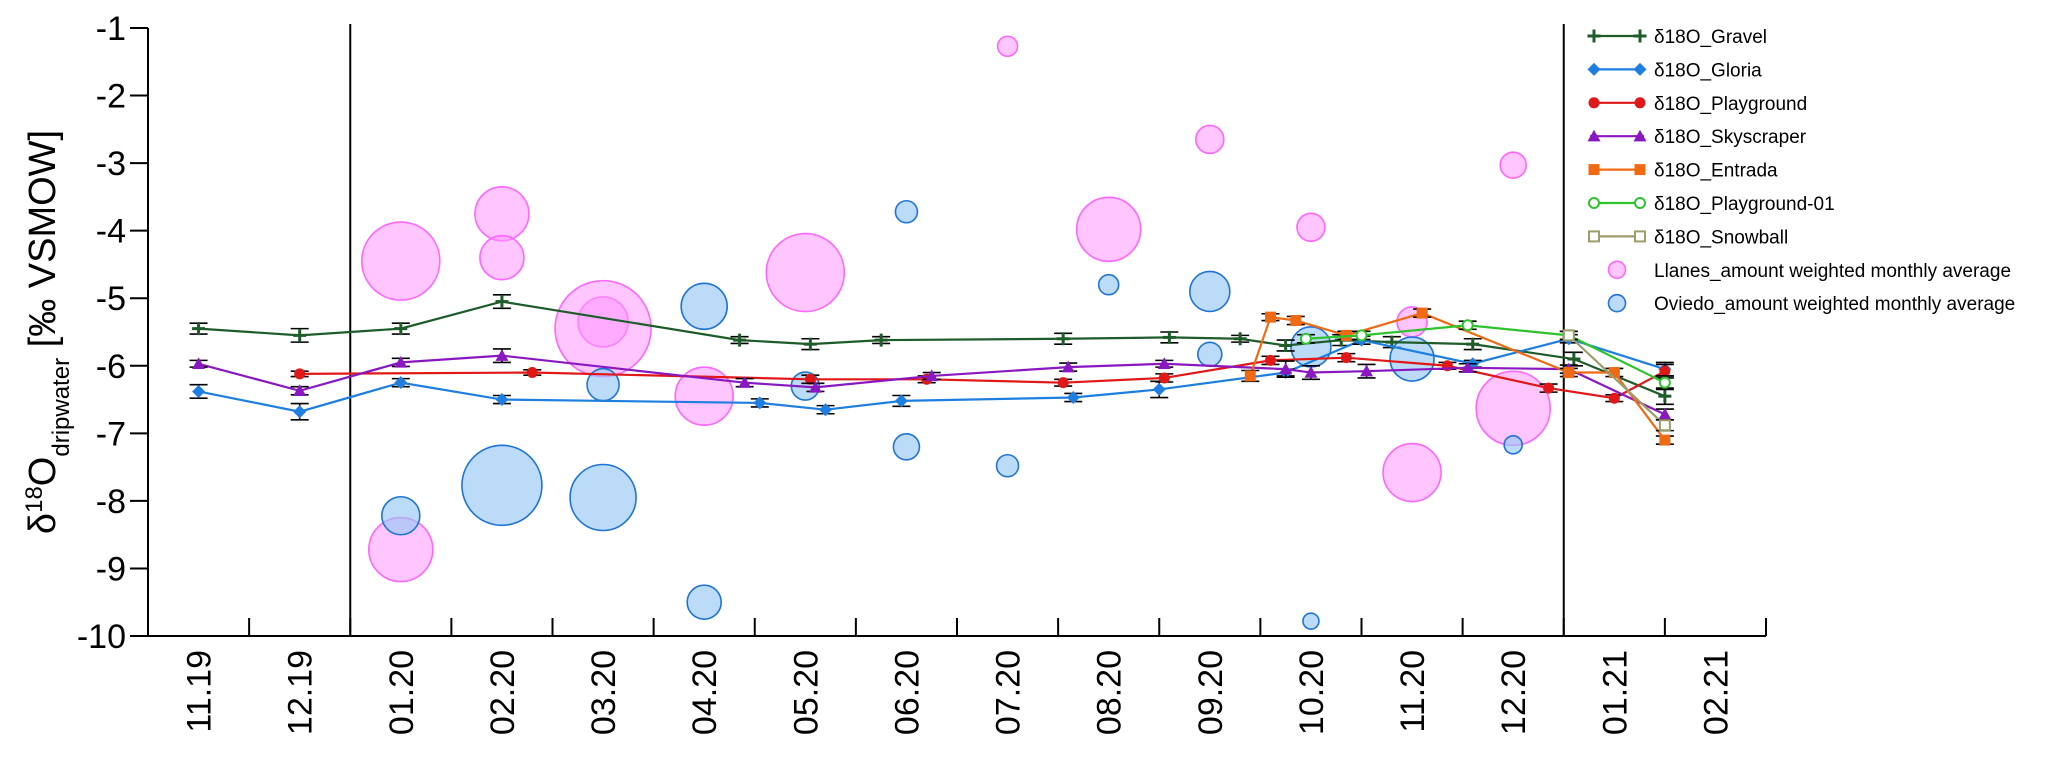 This screenshot has width=2067, height=767. What do you see at coordinates (1413, 691) in the screenshot?
I see `x-tick-label: 11.20` at bounding box center [1413, 691].